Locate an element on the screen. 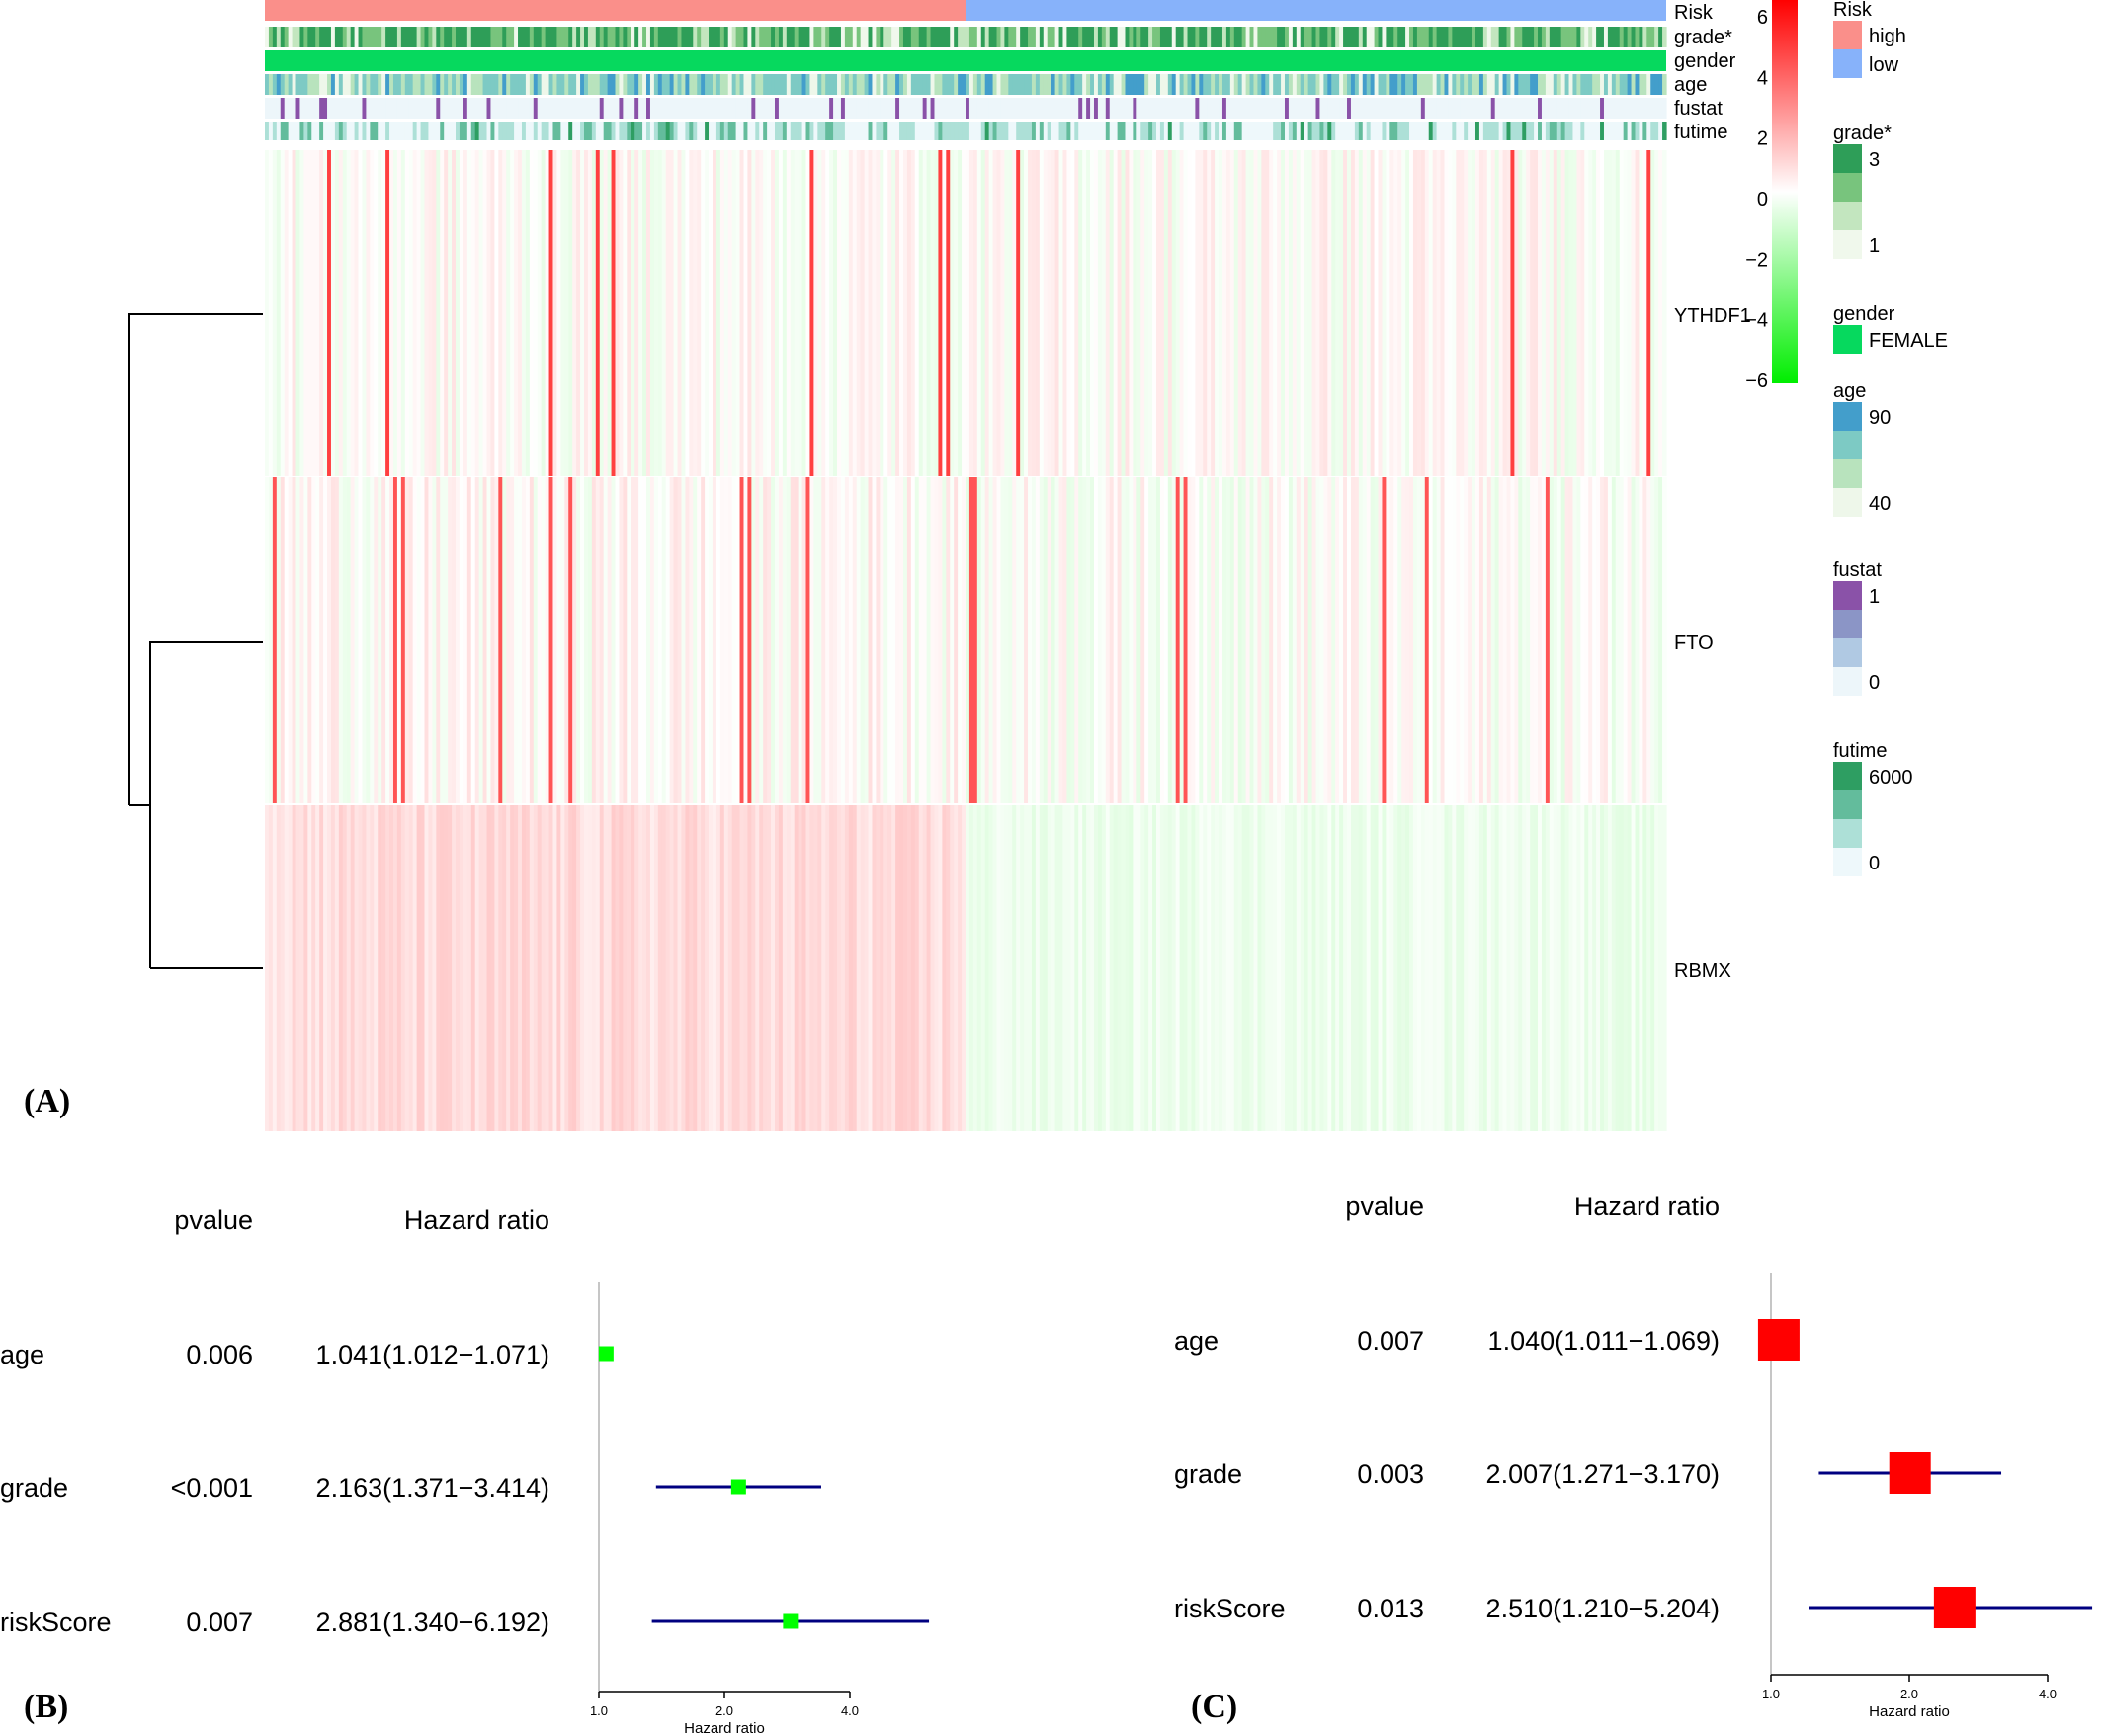 This screenshot has width=2103, height=1736. dendrogram is located at coordinates (195, 641).